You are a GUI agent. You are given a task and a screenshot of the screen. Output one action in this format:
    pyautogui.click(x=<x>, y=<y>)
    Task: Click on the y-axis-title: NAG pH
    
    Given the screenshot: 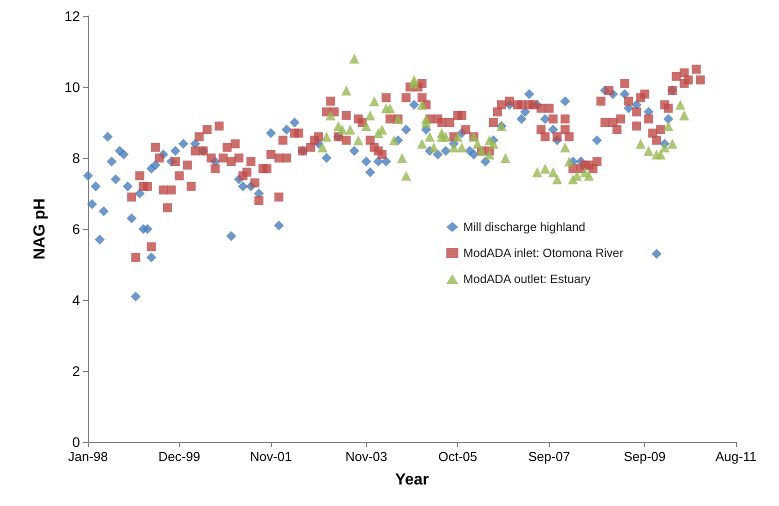 What is the action you would take?
    pyautogui.click(x=40, y=229)
    